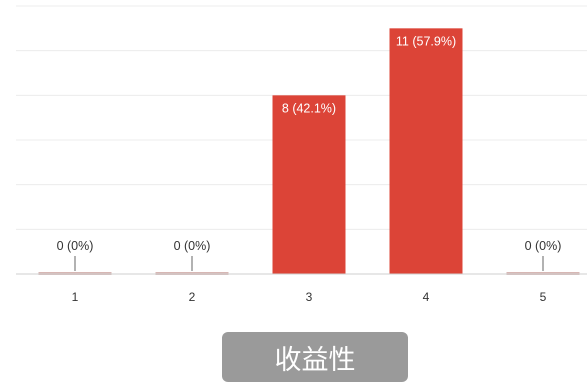 The image size is (587, 387). Describe the element at coordinates (426, 297) in the screenshot. I see `x-tick-4: 4` at that location.